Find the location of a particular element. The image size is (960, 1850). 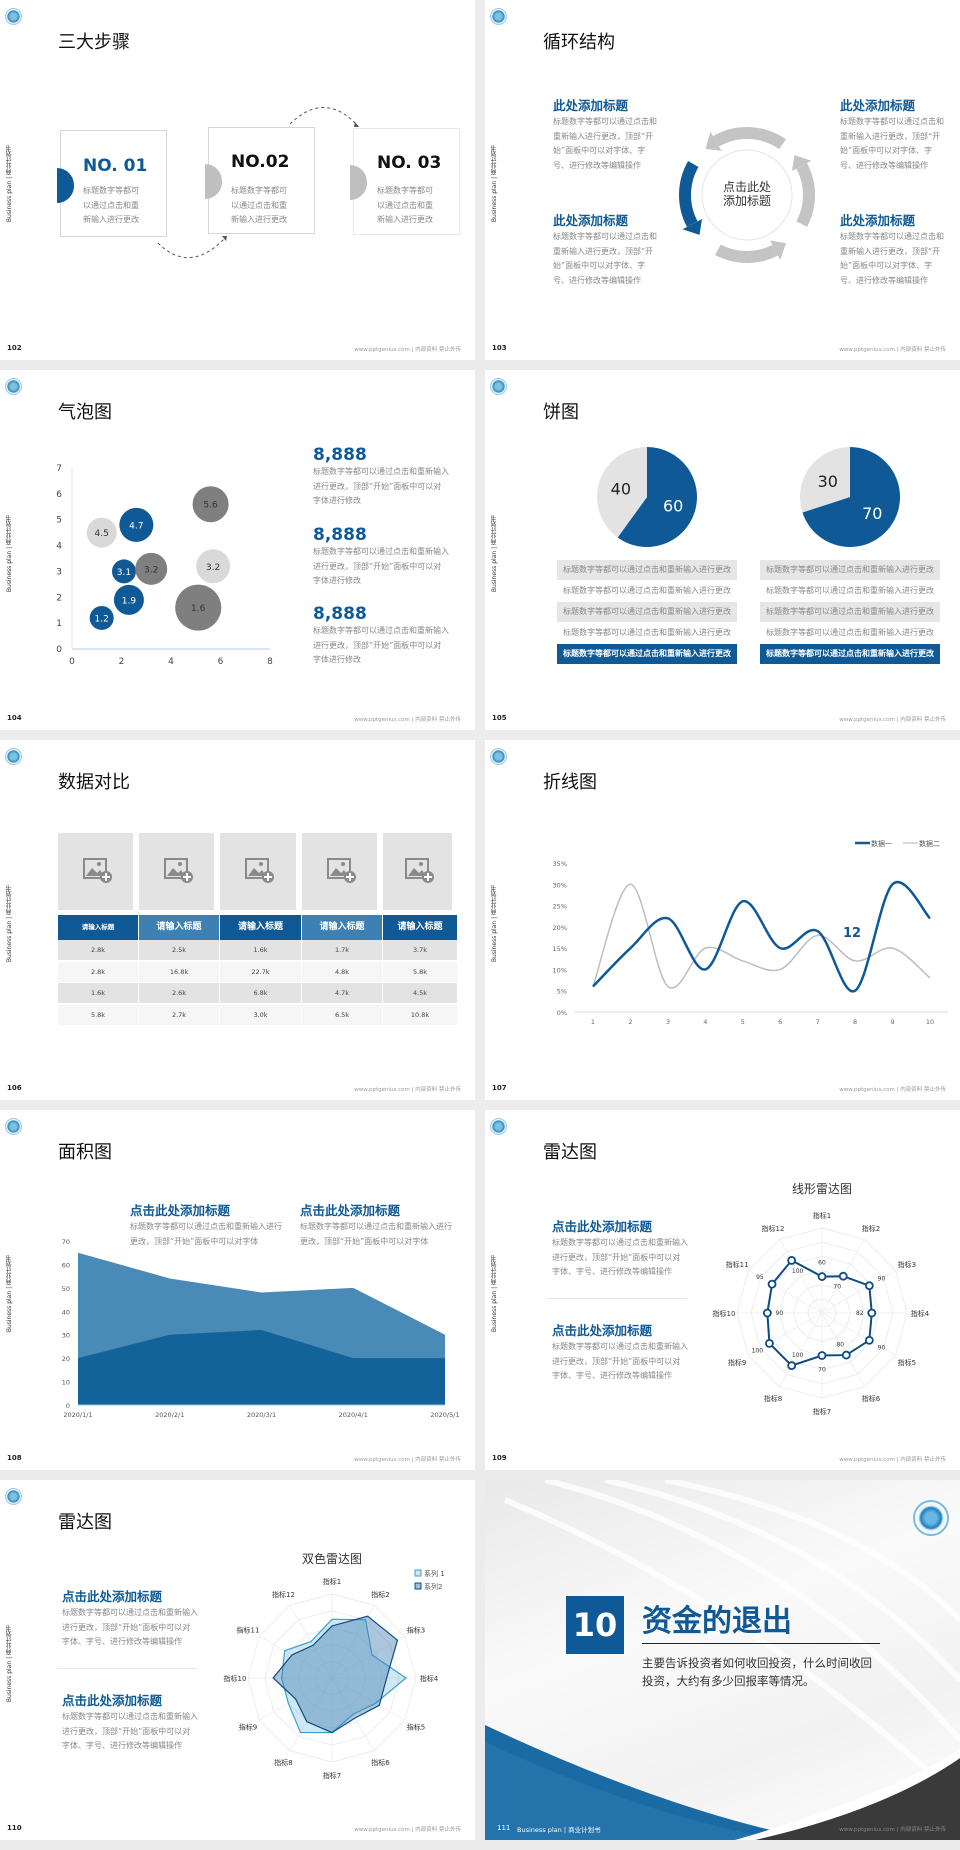

x-tick-label: 0 is located at coordinates (72, 662).